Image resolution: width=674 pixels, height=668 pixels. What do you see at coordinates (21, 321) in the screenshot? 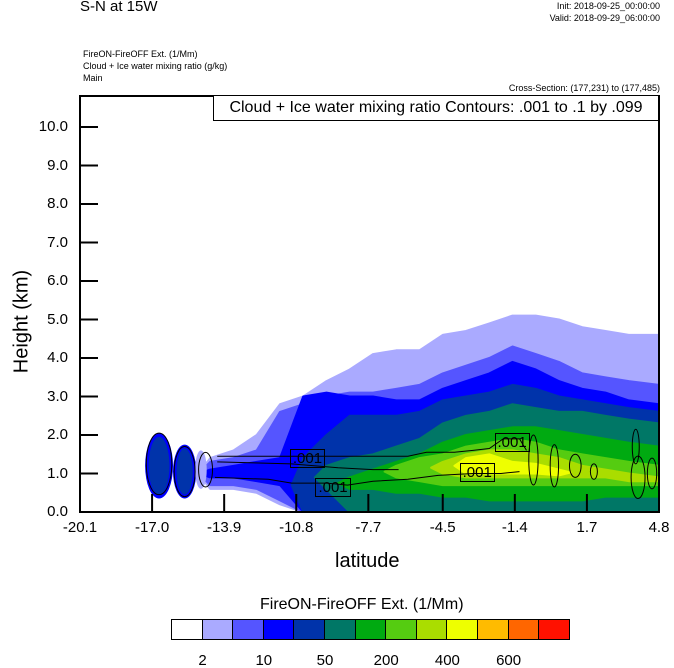
I see `y-axis-label: Height (km)` at bounding box center [21, 321].